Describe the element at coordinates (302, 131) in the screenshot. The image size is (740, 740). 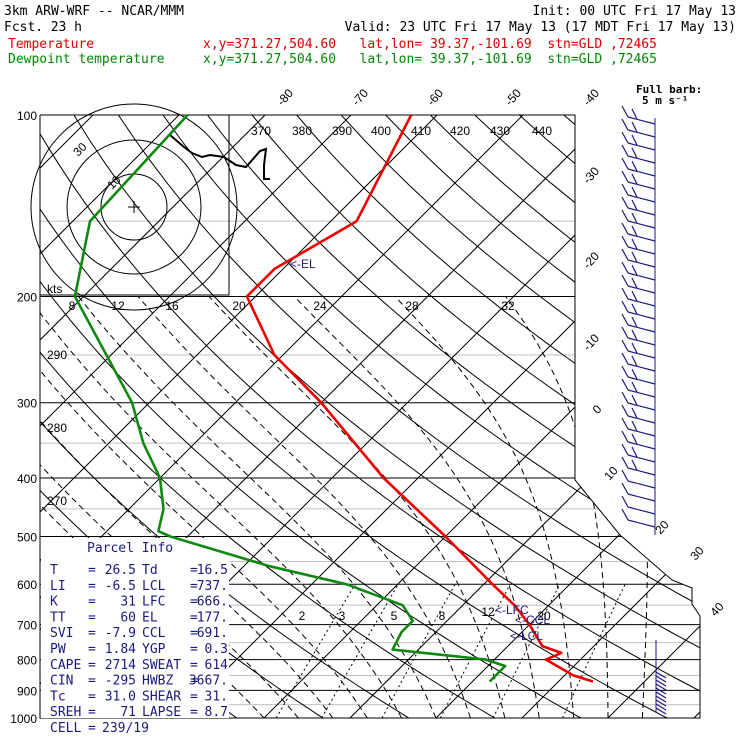
I see `theta-label: 380` at that location.